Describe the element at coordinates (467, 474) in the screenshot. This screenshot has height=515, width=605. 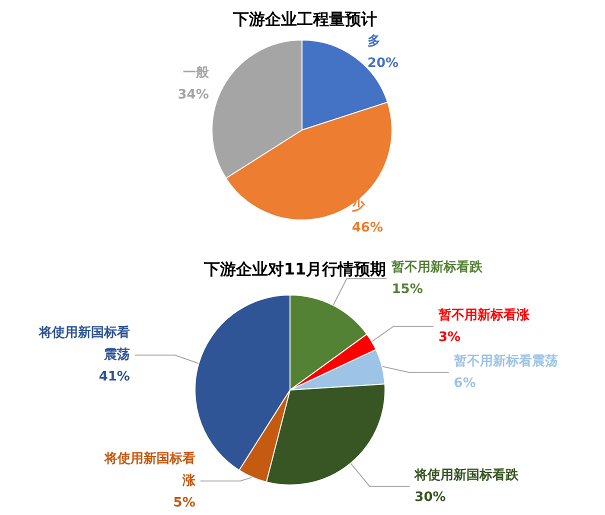
I see `slice-label: 将使用新国标看跌` at that location.